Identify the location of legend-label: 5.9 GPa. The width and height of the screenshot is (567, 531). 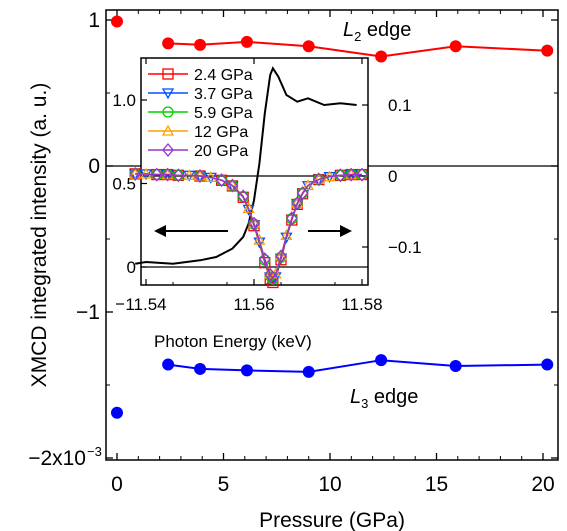
(223, 113).